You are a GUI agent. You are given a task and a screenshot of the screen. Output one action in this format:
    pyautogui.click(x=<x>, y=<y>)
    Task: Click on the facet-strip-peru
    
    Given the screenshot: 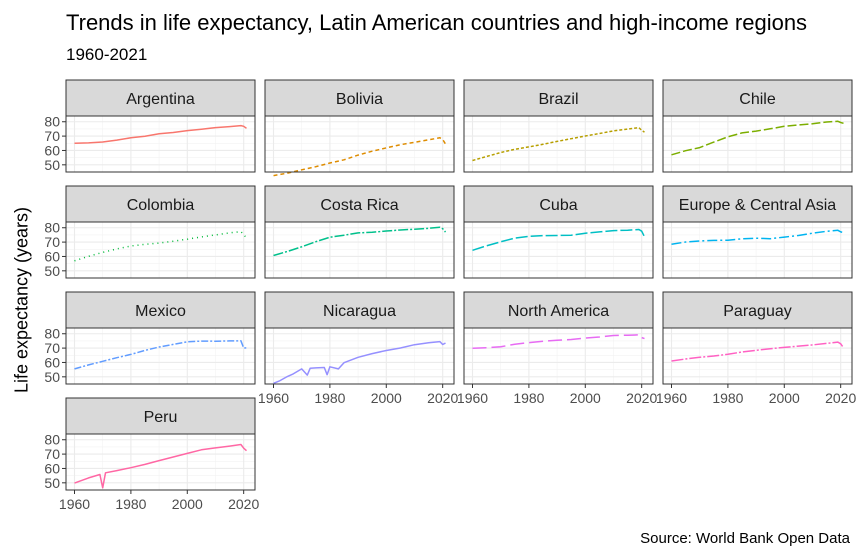 What is the action you would take?
    pyautogui.click(x=160, y=416)
    